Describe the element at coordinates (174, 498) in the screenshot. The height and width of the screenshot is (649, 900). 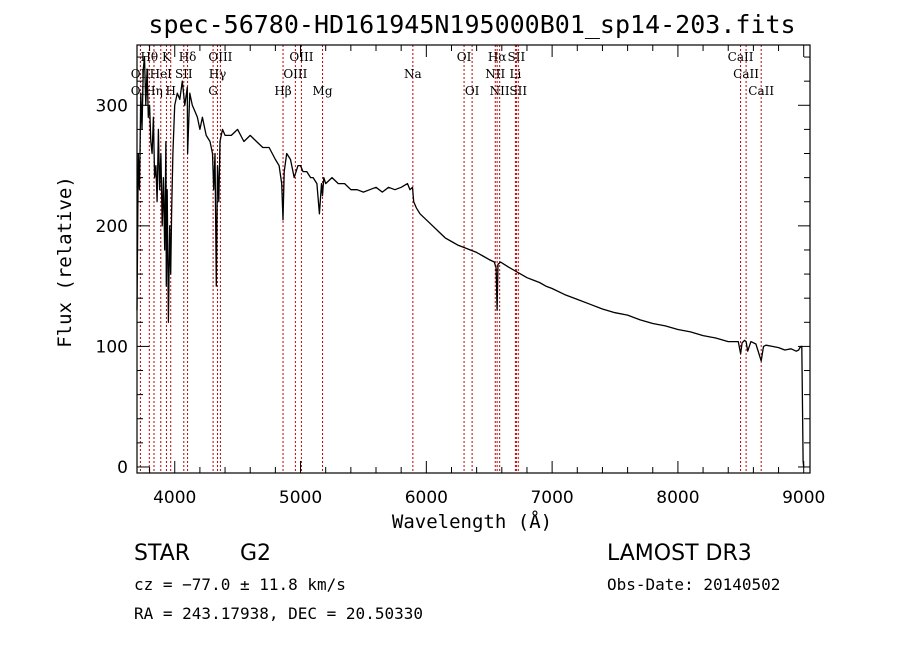
I see `x-tick-label: 4000` at that location.